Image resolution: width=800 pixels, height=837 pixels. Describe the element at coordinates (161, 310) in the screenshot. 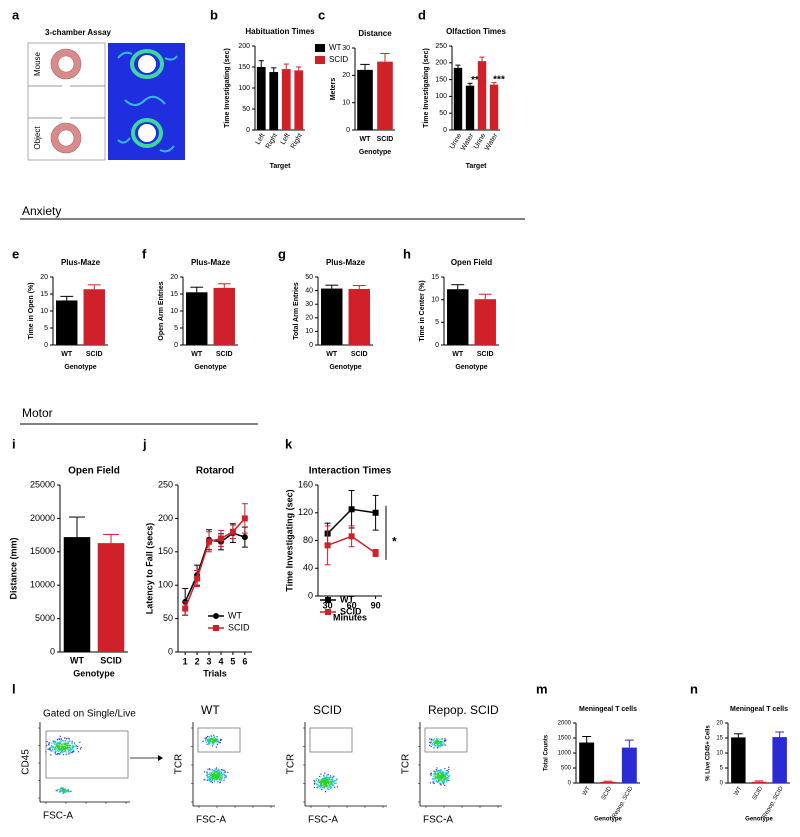

I see `y-axis-label: Open Arm Entries` at that location.